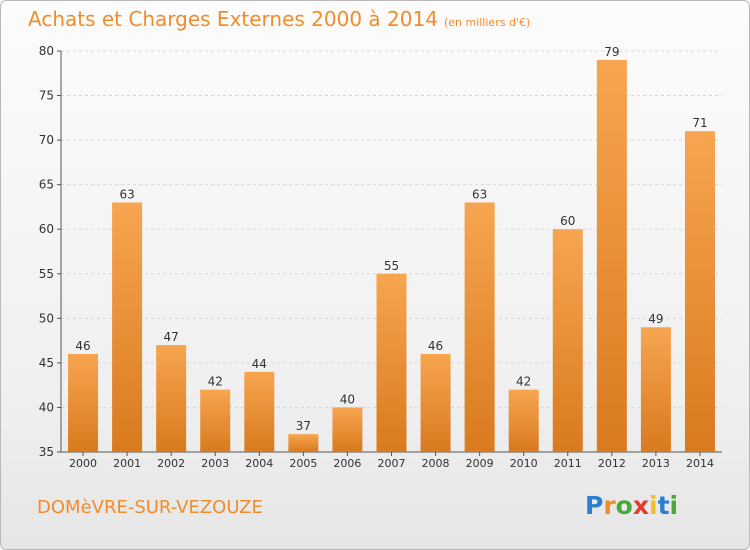 The image size is (750, 550). I want to click on x-tick-label: 2002, so click(171, 463).